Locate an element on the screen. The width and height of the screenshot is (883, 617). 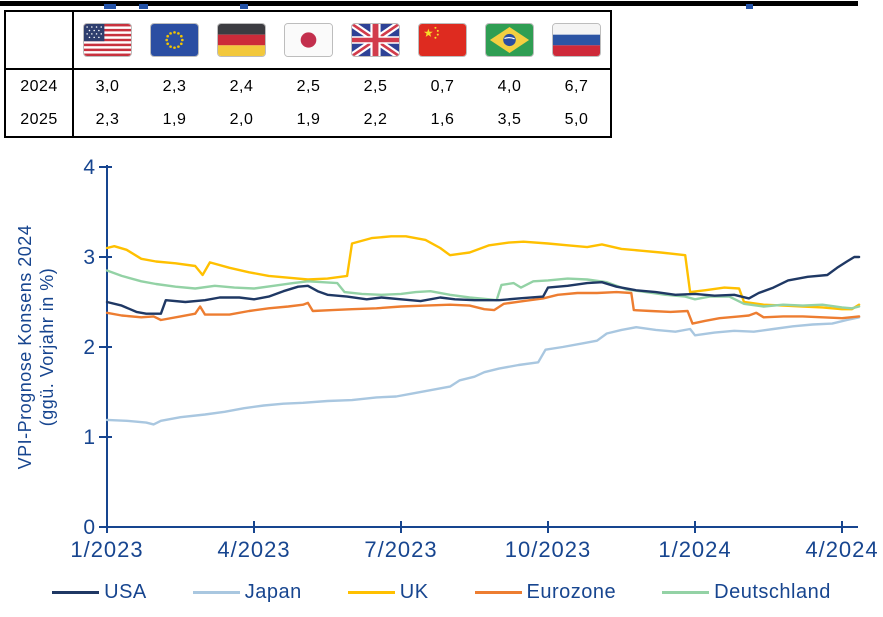
column-header-uk is located at coordinates (375, 41).